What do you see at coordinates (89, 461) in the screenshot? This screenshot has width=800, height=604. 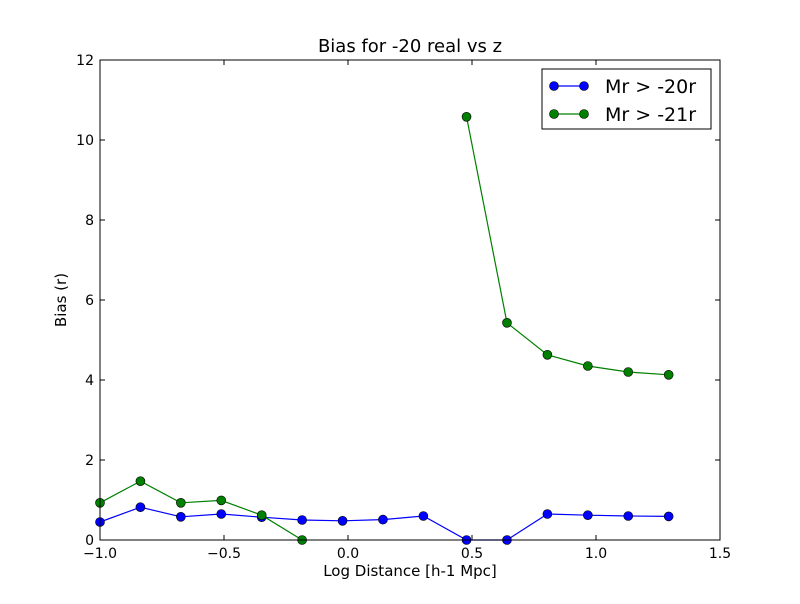 I see `y-tick-label: 2` at bounding box center [89, 461].